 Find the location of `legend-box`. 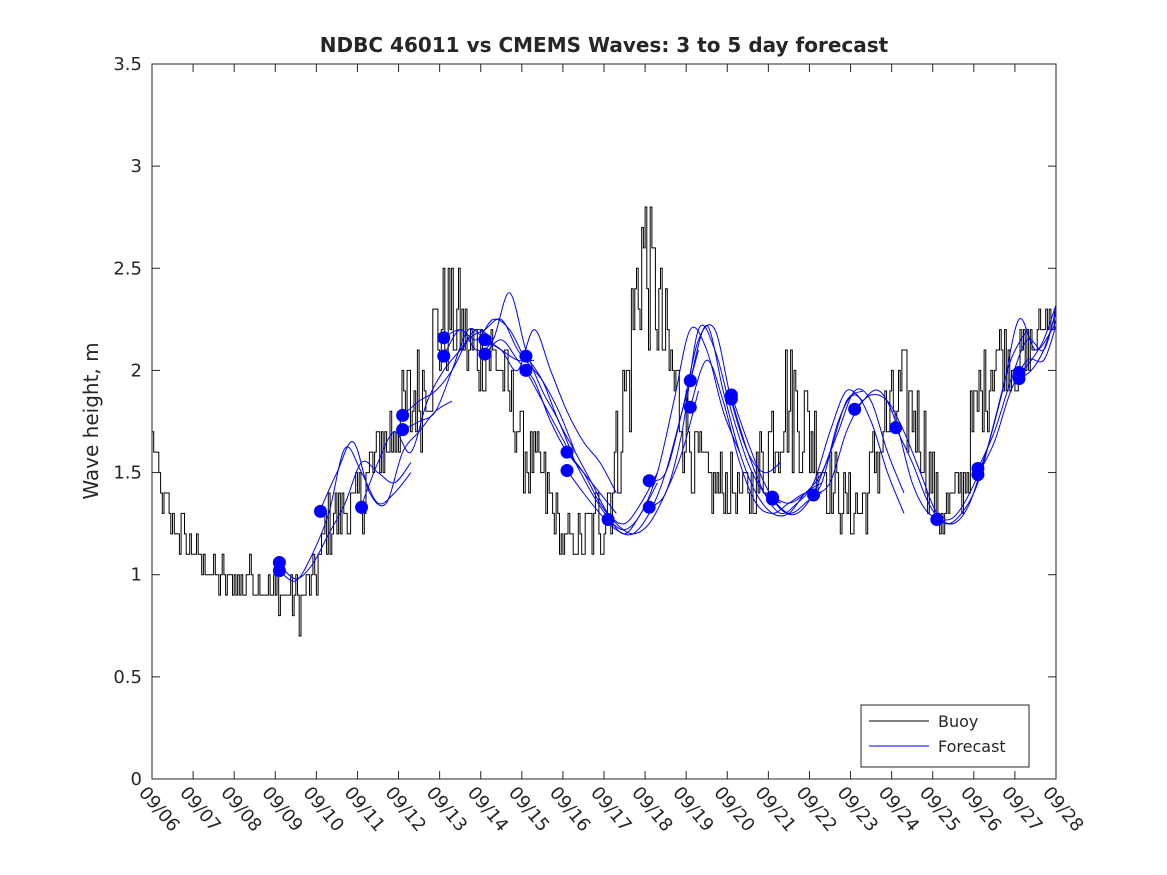

legend-box is located at coordinates (945, 736).